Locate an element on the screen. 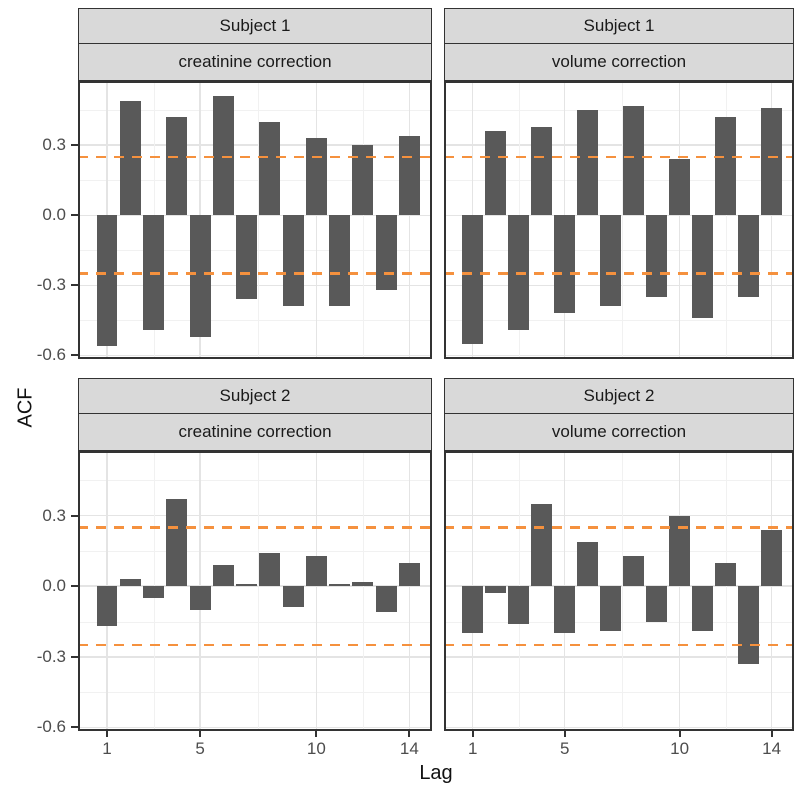  y-axis-title: ACF is located at coordinates (25, 407).